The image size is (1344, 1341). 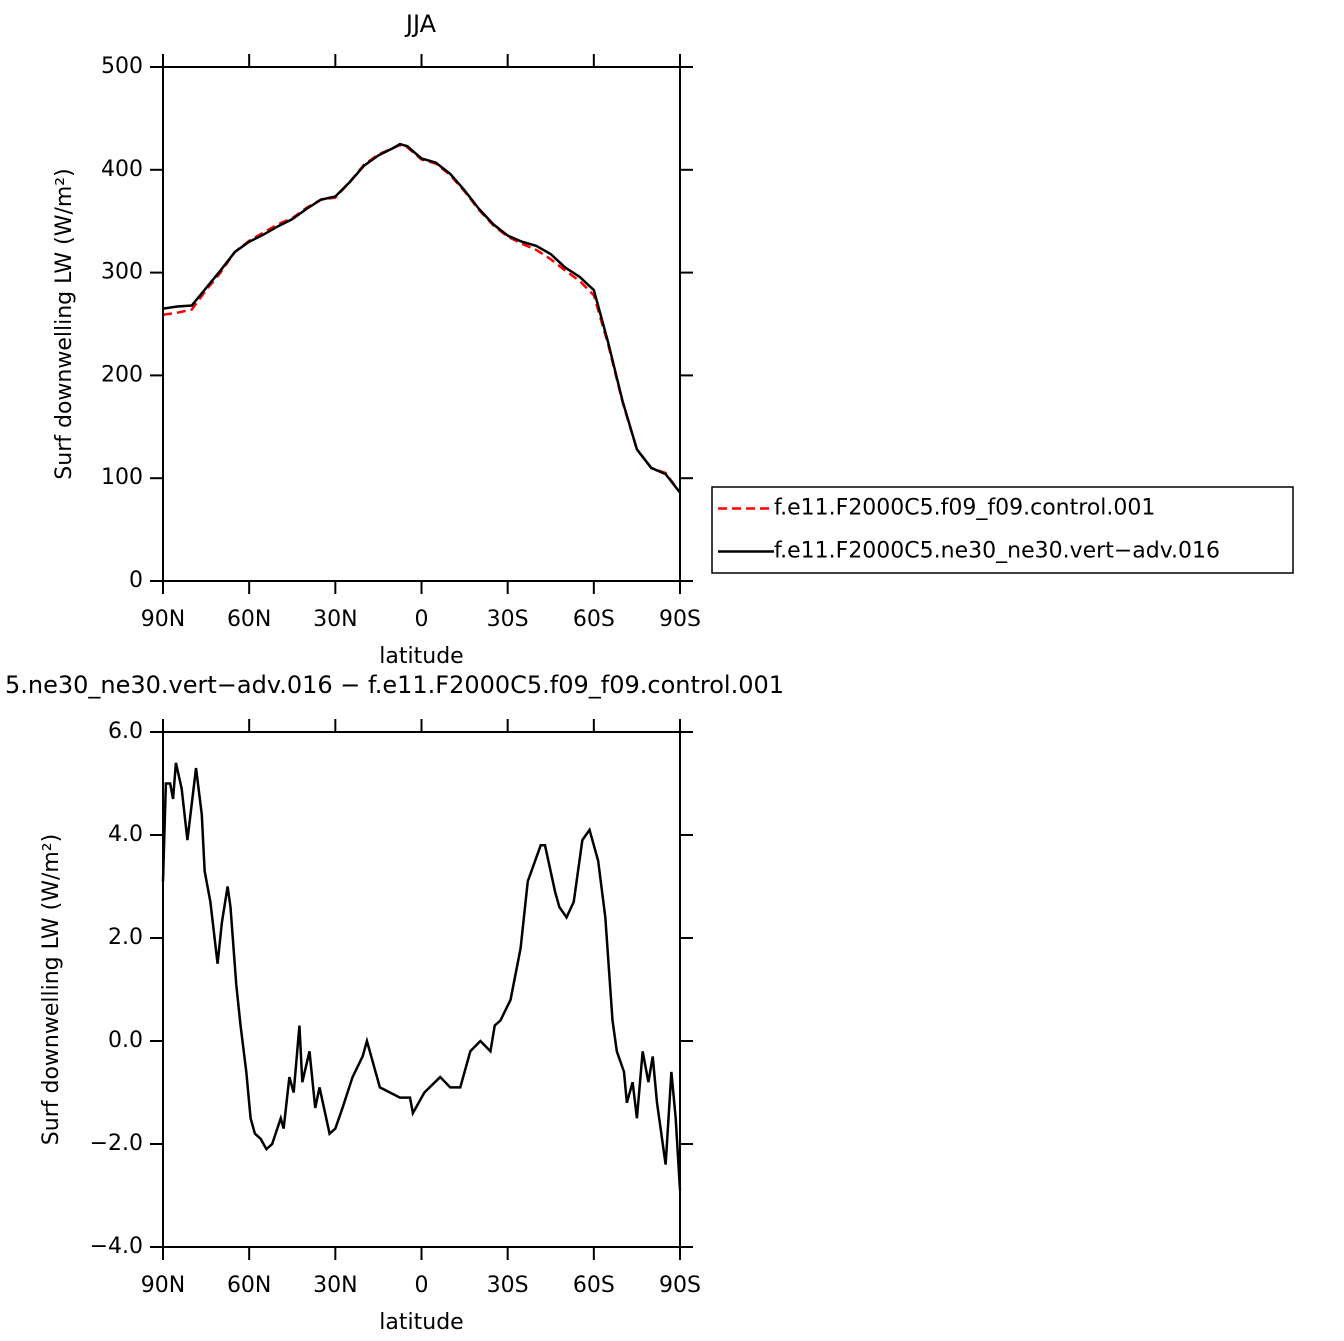 I want to click on y-tick-label: 6.0, so click(x=125, y=731).